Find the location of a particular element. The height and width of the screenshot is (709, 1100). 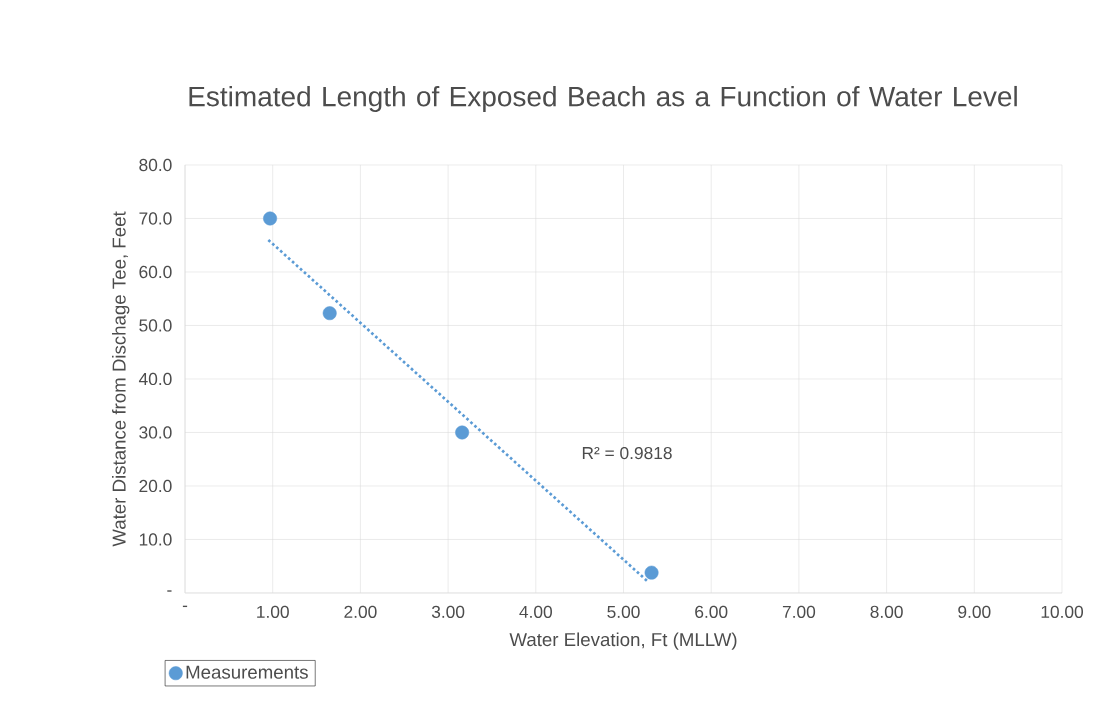

x-tick-label: 3.00 is located at coordinates (448, 611).